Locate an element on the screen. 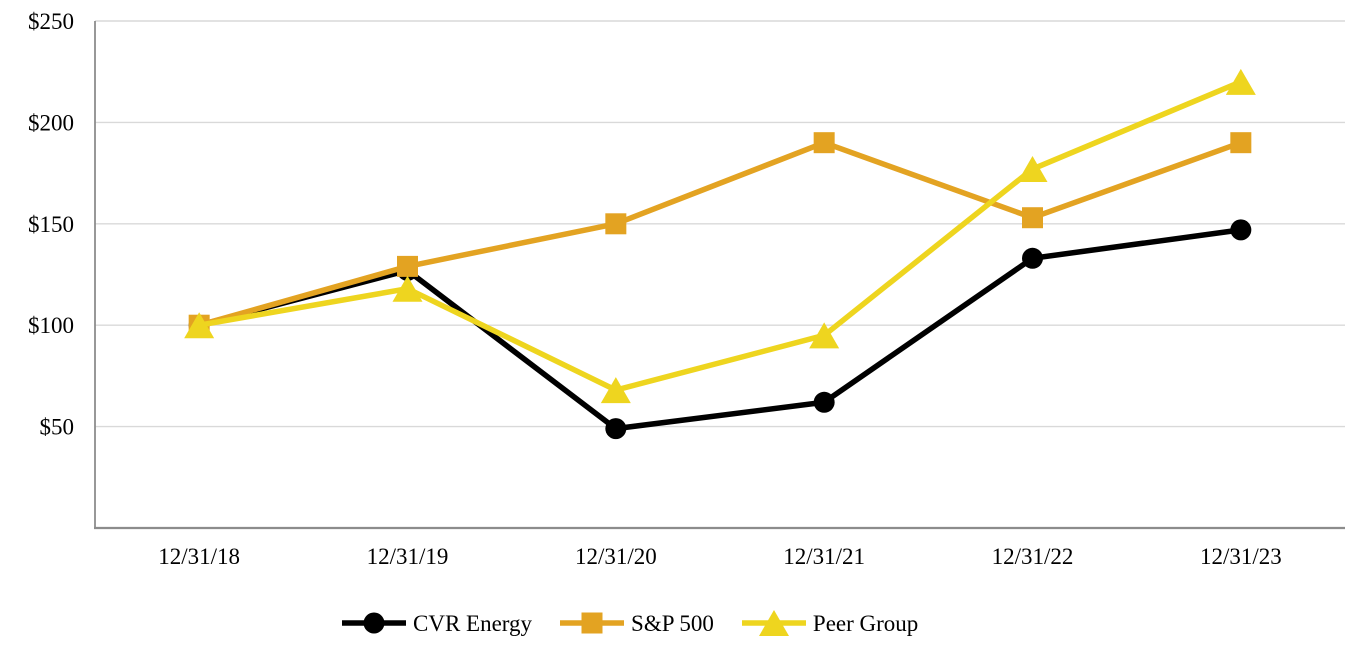  legend-item-sp500: S&P 500 is located at coordinates (637, 623).